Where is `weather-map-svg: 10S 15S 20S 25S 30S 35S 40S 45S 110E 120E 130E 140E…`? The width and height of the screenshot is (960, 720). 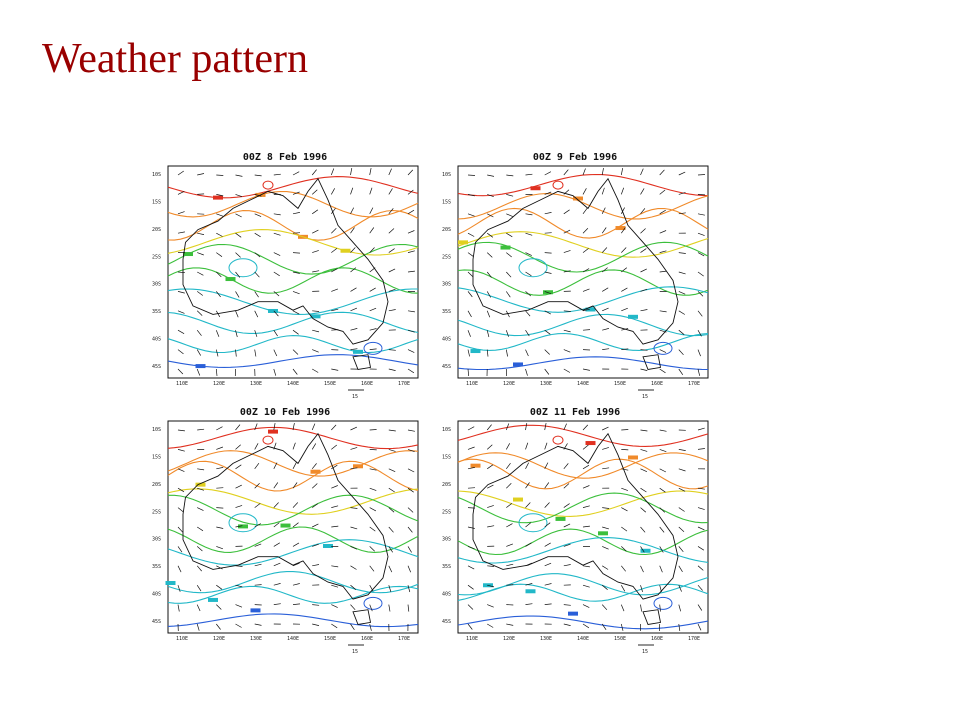 weather-map-svg: 10S 15S 20S 25S 30S 35S 40S 45S 110E 120E 130E 140E… is located at coordinates (285, 281).